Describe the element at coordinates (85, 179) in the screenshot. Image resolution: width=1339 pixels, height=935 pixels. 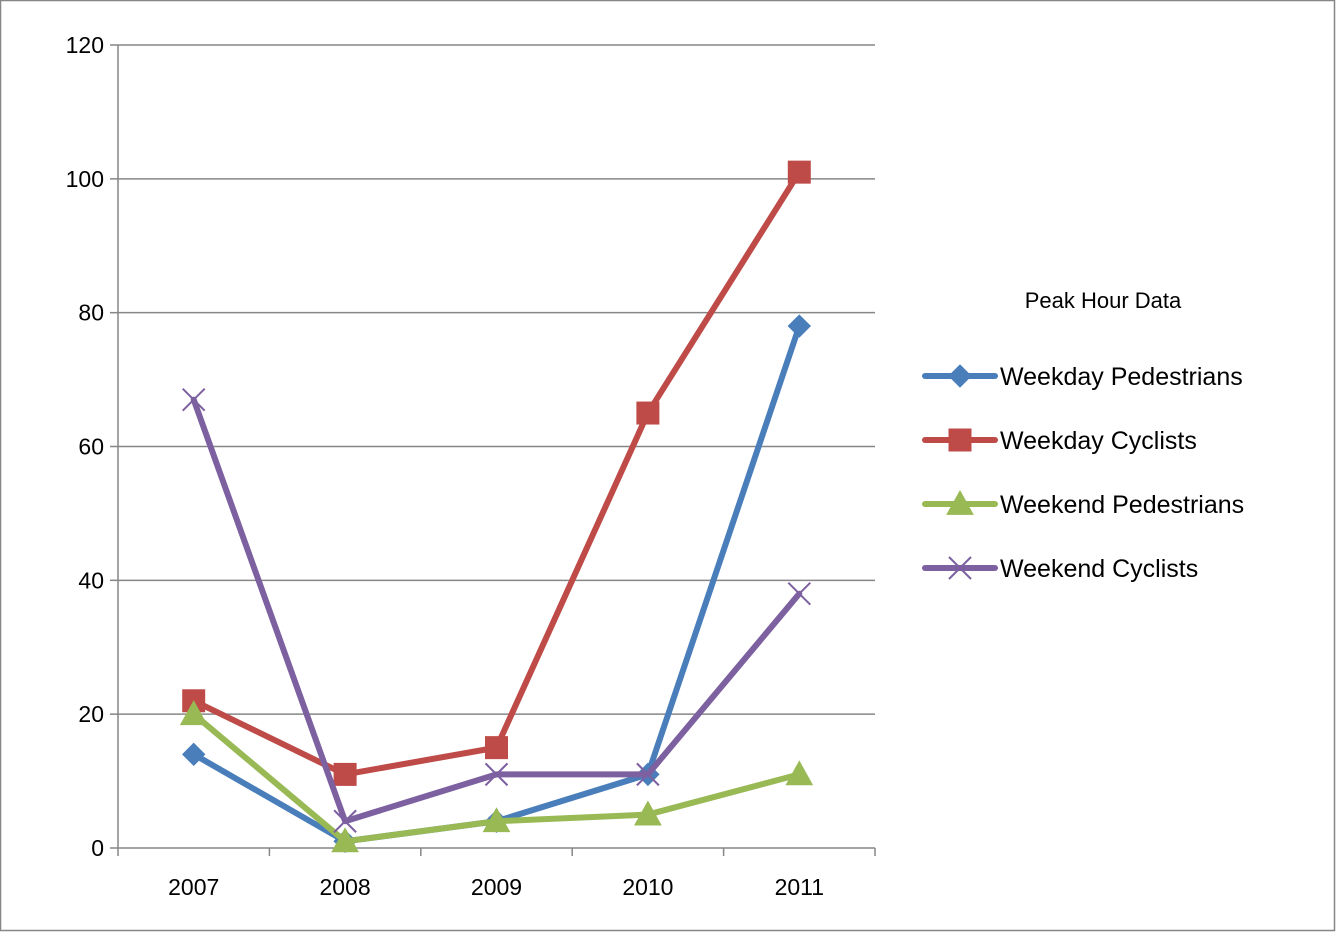
I see `y-tick-label: 100` at that location.